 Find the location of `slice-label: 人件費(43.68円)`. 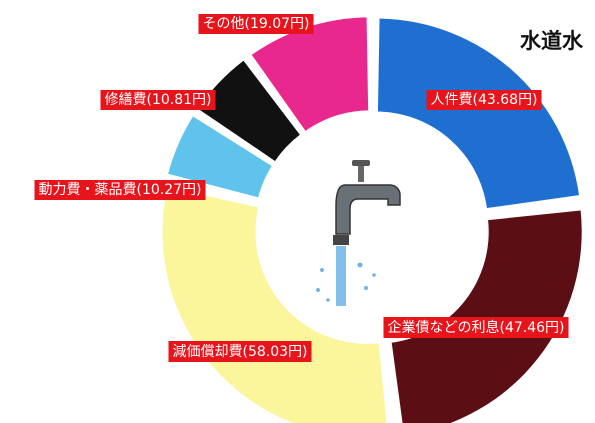

slice-label: 人件費(43.68円) is located at coordinates (484, 100).